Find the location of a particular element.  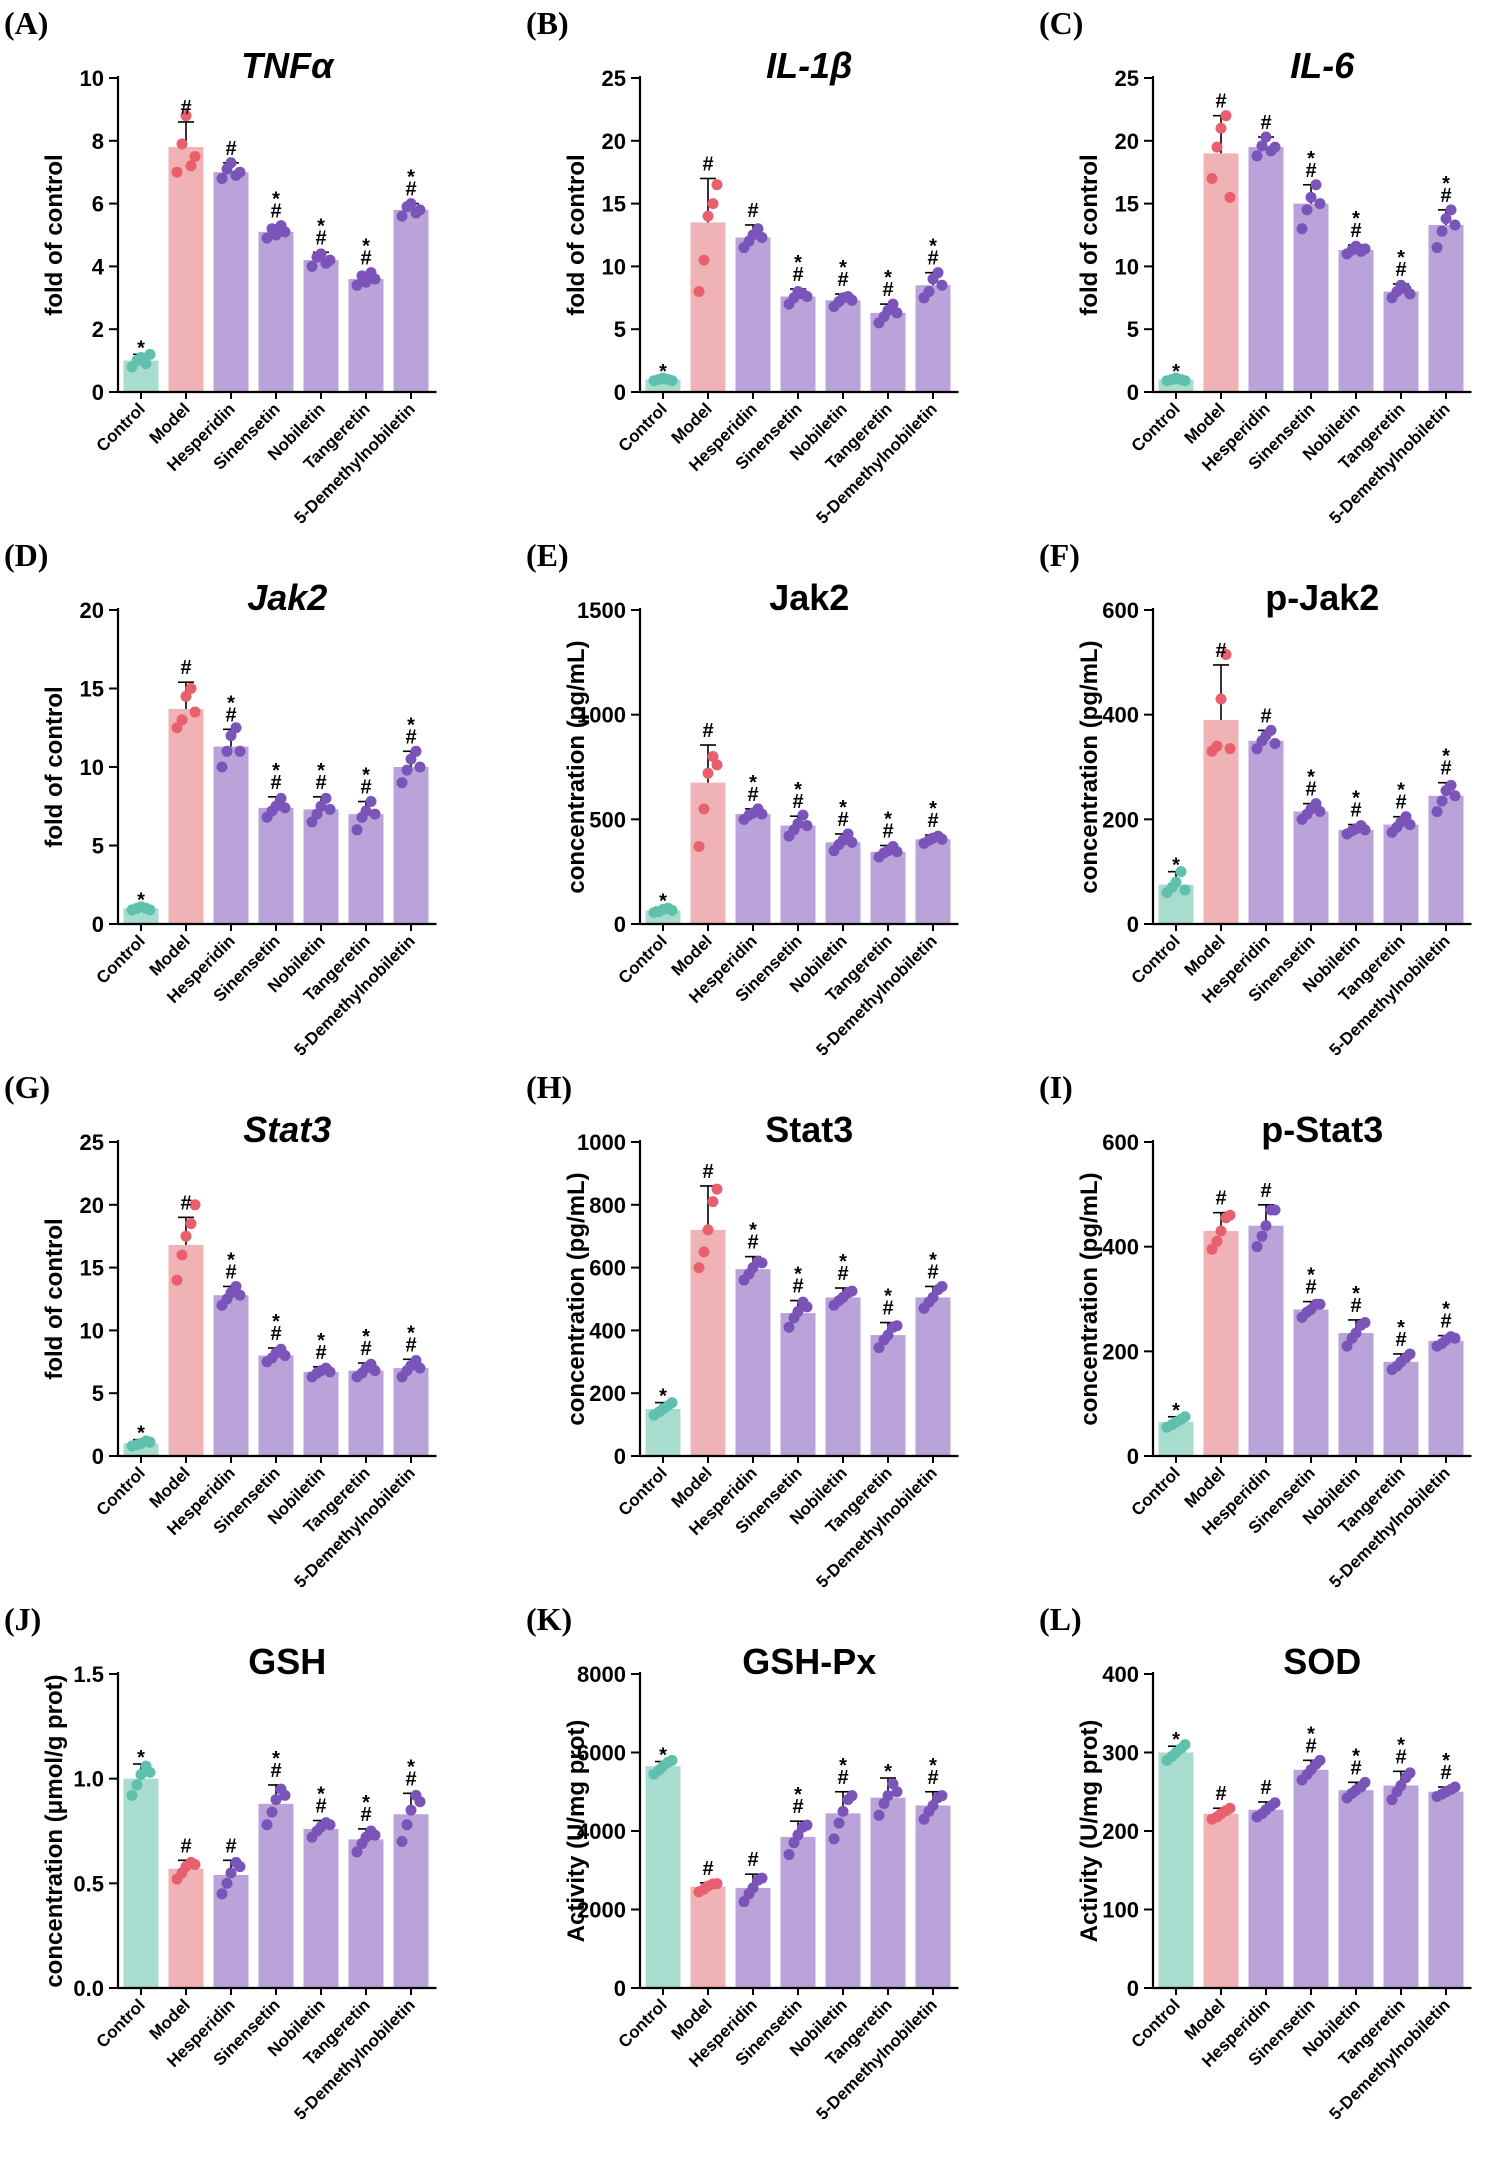

panel-letter: (F) is located at coordinates (1059, 555).